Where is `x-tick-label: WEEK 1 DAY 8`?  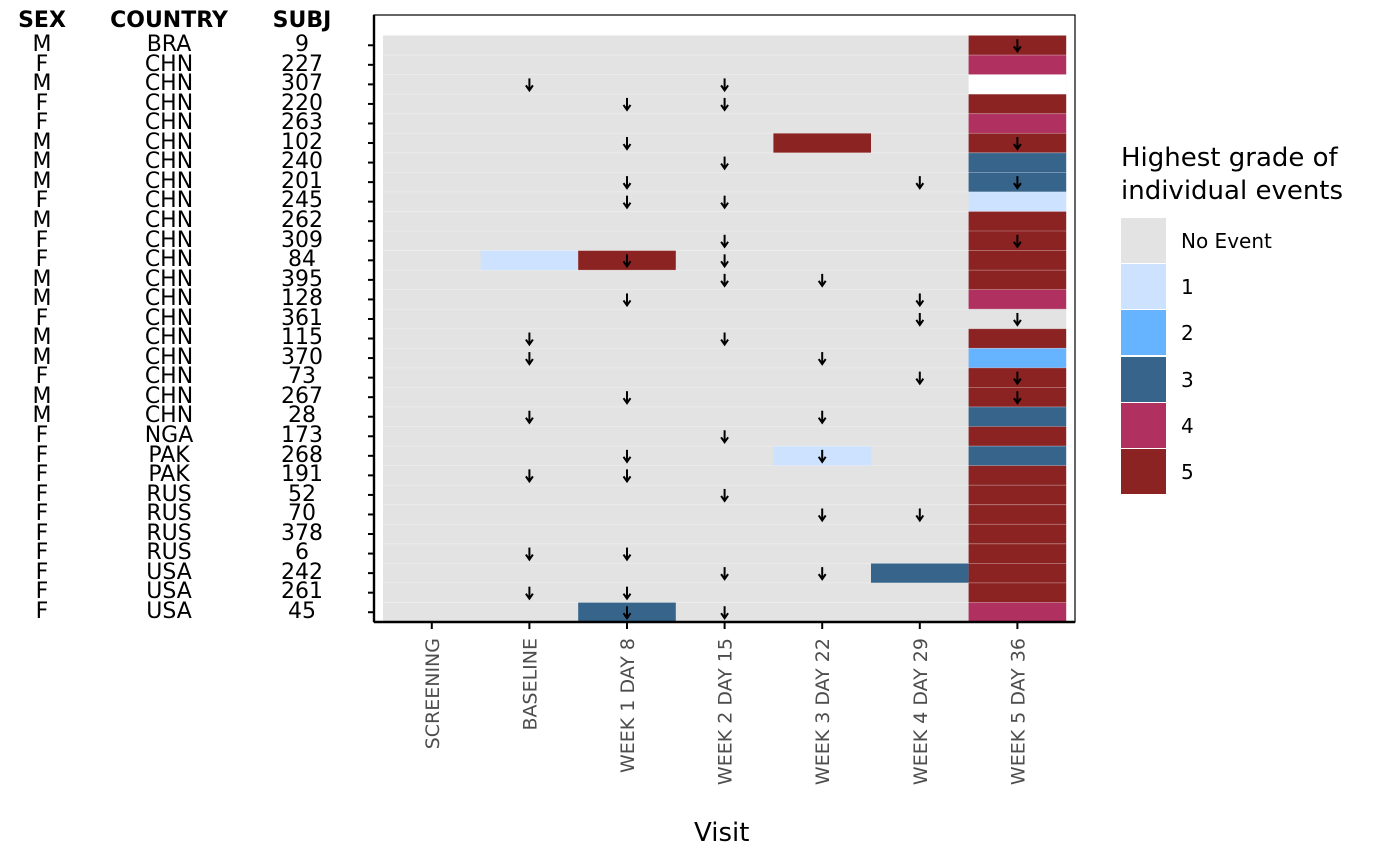 x-tick-label: WEEK 1 DAY 8 is located at coordinates (628, 705).